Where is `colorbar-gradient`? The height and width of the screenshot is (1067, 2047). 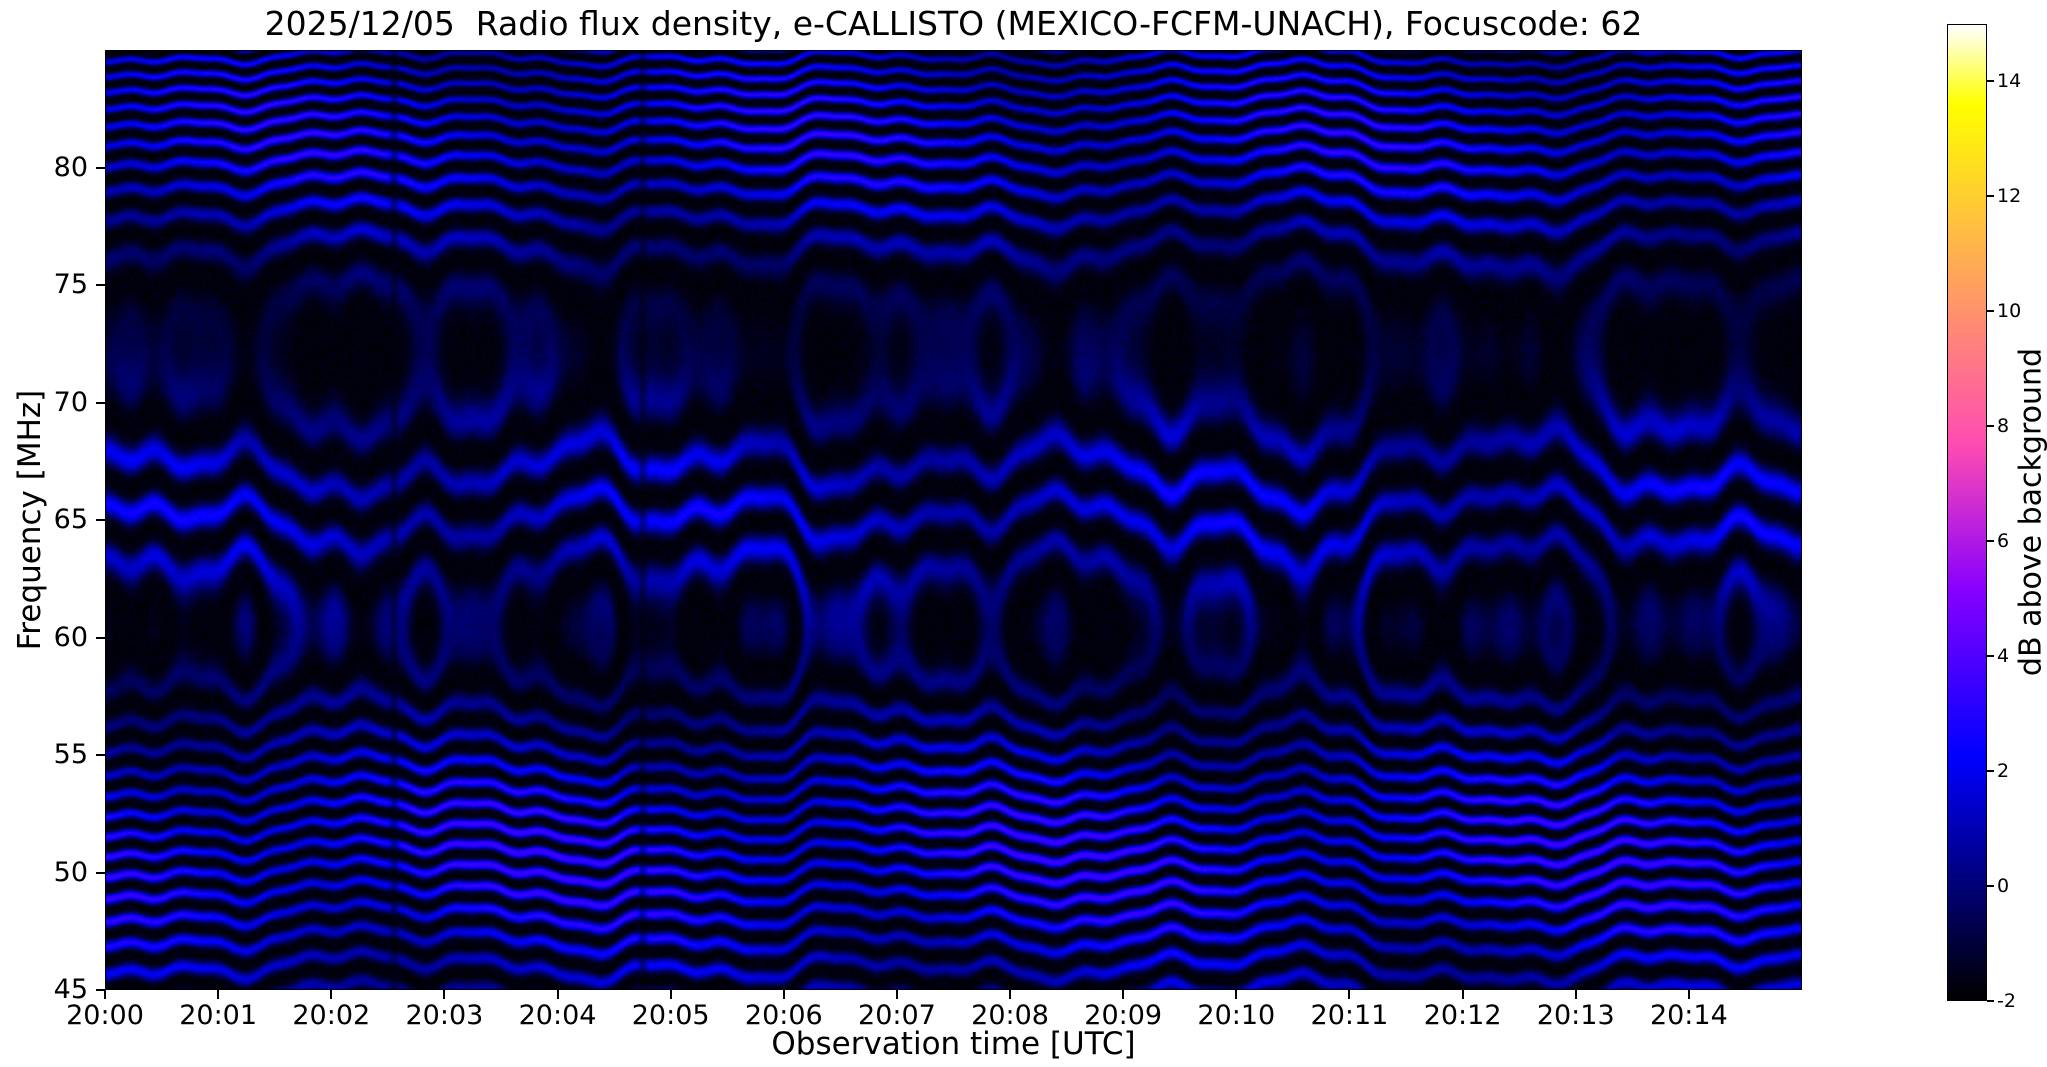 colorbar-gradient is located at coordinates (1967, 512).